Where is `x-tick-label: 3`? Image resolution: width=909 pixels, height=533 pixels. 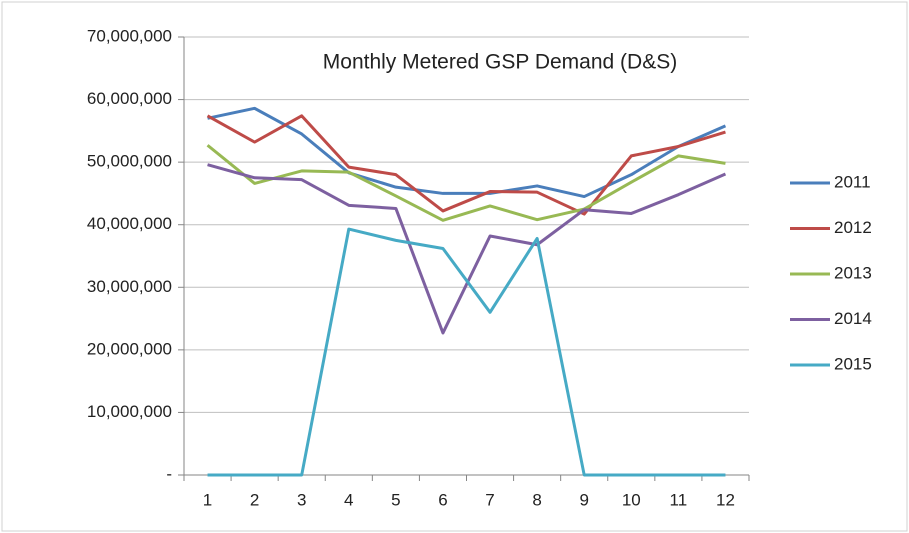 x-tick-label: 3 is located at coordinates (301, 499).